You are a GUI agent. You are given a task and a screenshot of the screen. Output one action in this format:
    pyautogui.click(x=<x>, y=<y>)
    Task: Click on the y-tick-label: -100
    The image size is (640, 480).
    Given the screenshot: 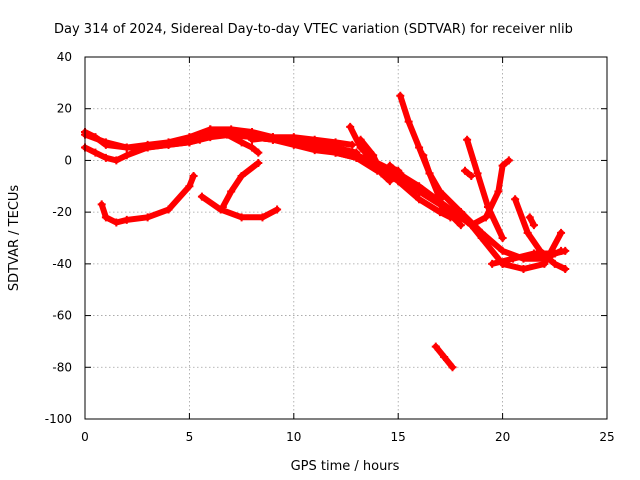 What is the action you would take?
    pyautogui.click(x=58, y=419)
    